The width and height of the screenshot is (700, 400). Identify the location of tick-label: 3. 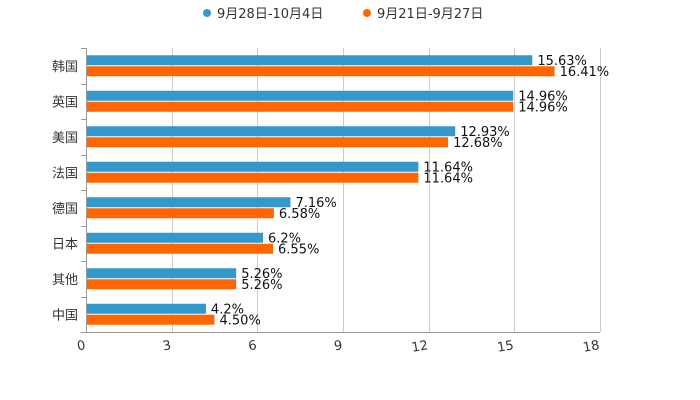
(167, 346).